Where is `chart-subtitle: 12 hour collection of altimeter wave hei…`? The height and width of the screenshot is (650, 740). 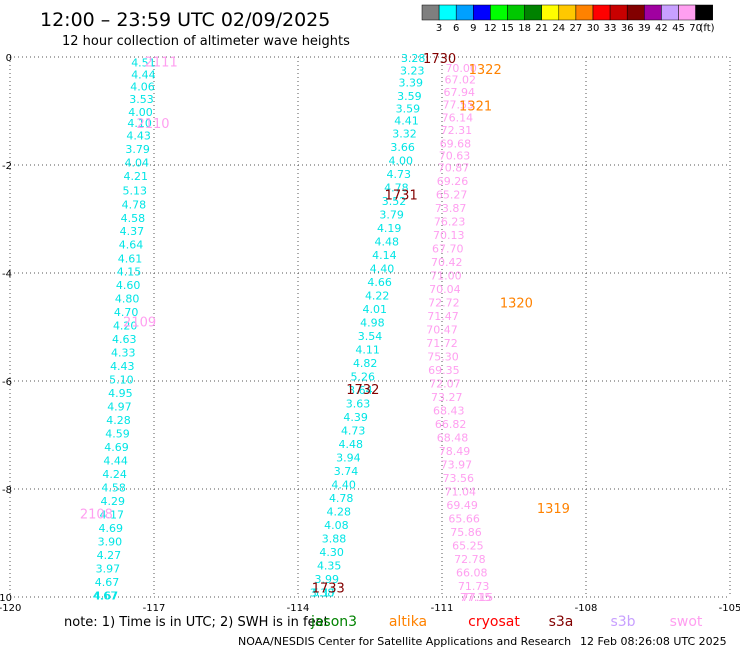
chart-subtitle: 12 hour collection of altimeter wave hei… is located at coordinates (206, 41).